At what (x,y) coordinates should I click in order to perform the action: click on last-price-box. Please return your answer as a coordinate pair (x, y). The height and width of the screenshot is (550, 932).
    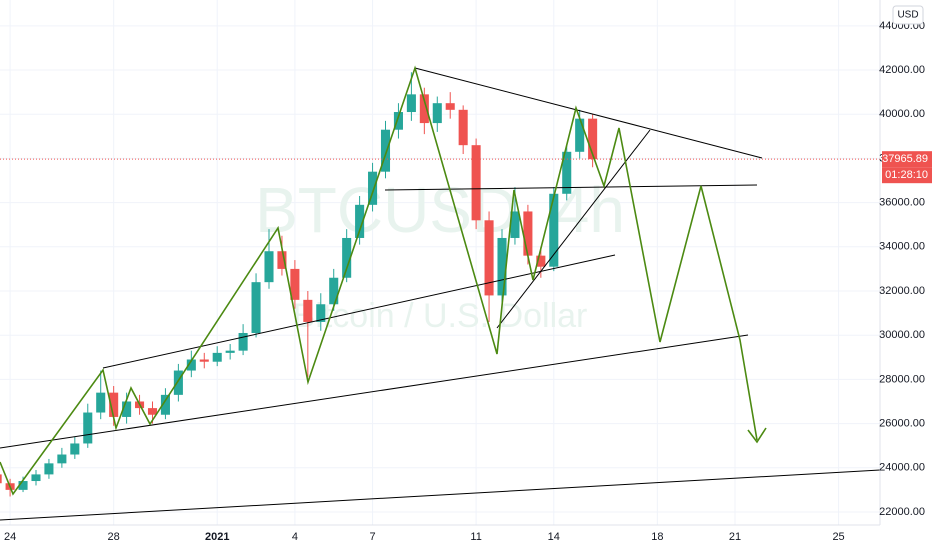
    Looking at the image, I should click on (907, 159).